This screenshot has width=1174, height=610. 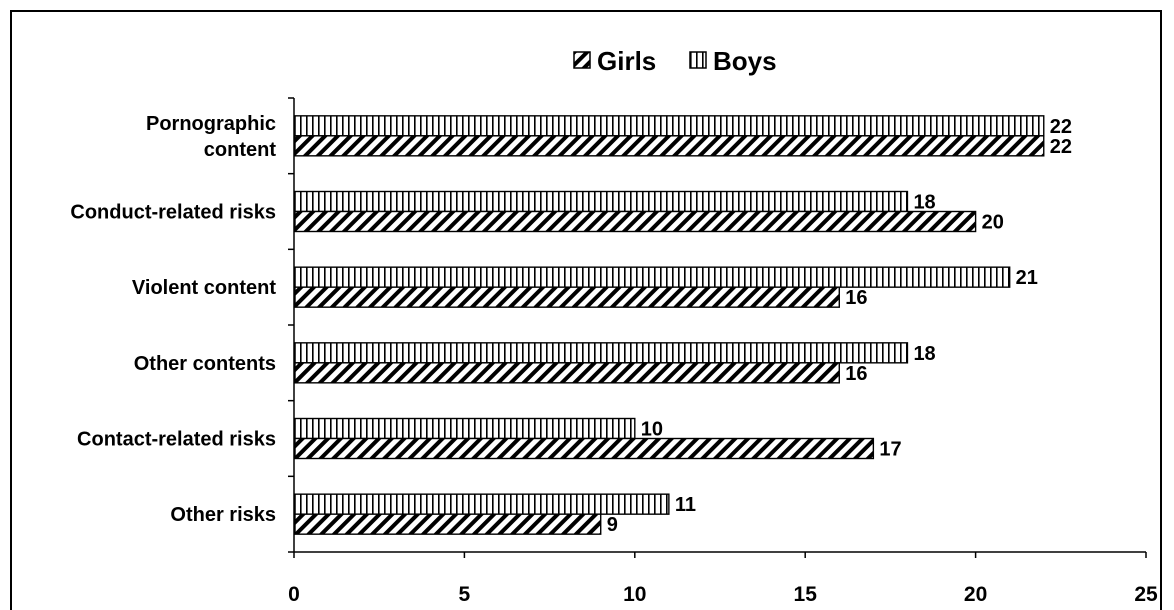 I want to click on data-label-boys: 21, so click(x=1027, y=278).